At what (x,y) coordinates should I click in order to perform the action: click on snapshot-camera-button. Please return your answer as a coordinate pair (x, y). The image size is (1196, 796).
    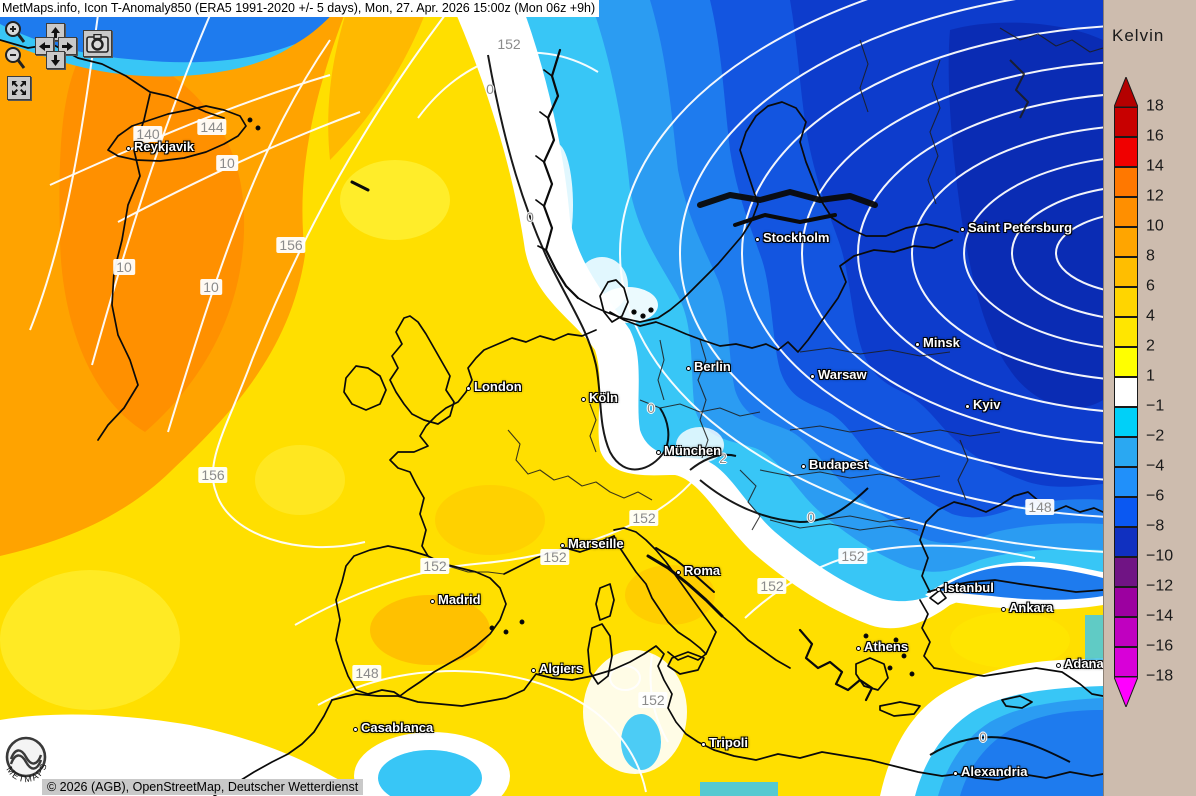
    Looking at the image, I should click on (97, 43).